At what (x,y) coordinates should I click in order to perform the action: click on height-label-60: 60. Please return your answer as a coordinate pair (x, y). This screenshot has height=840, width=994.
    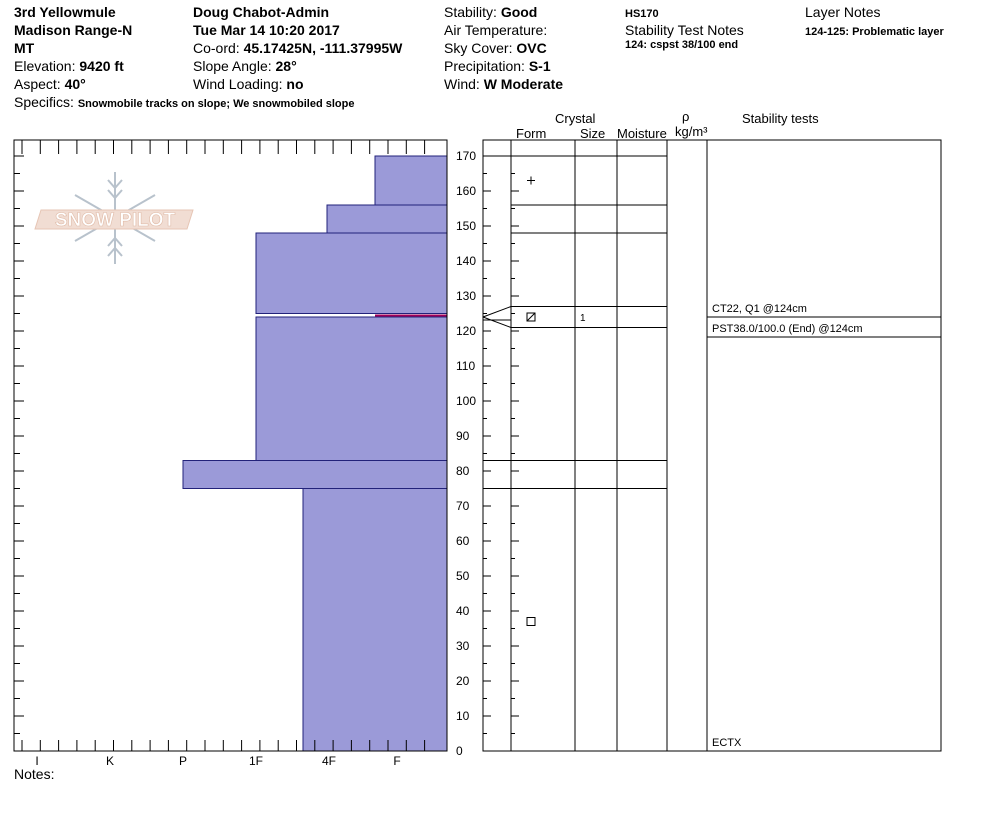
    Looking at the image, I should click on (463, 541).